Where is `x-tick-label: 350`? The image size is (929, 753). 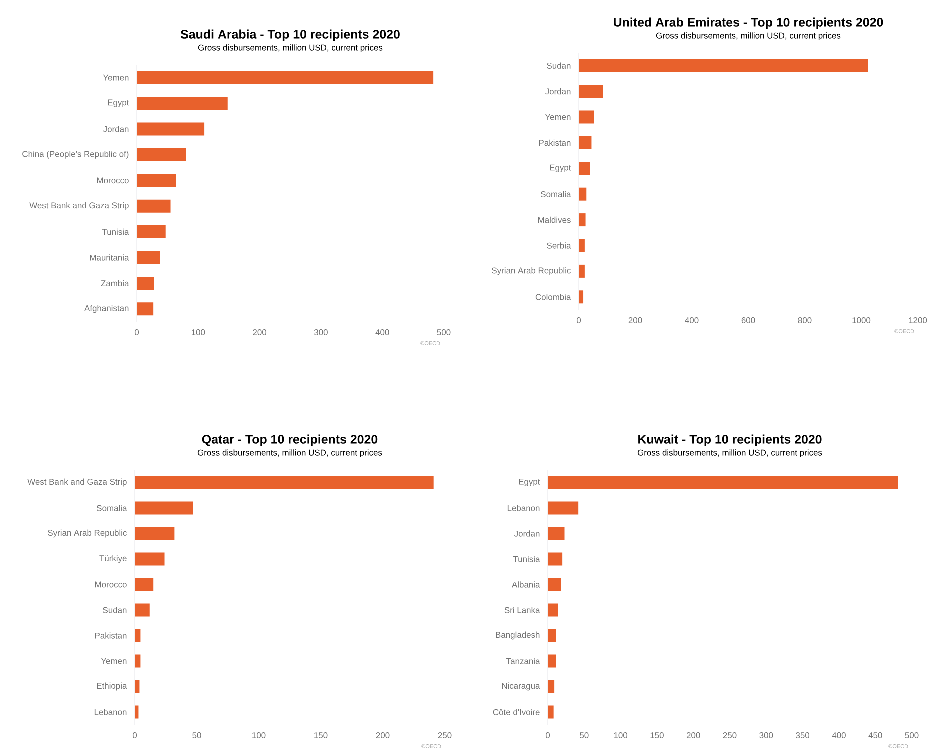
x-tick-label: 350 is located at coordinates (803, 735).